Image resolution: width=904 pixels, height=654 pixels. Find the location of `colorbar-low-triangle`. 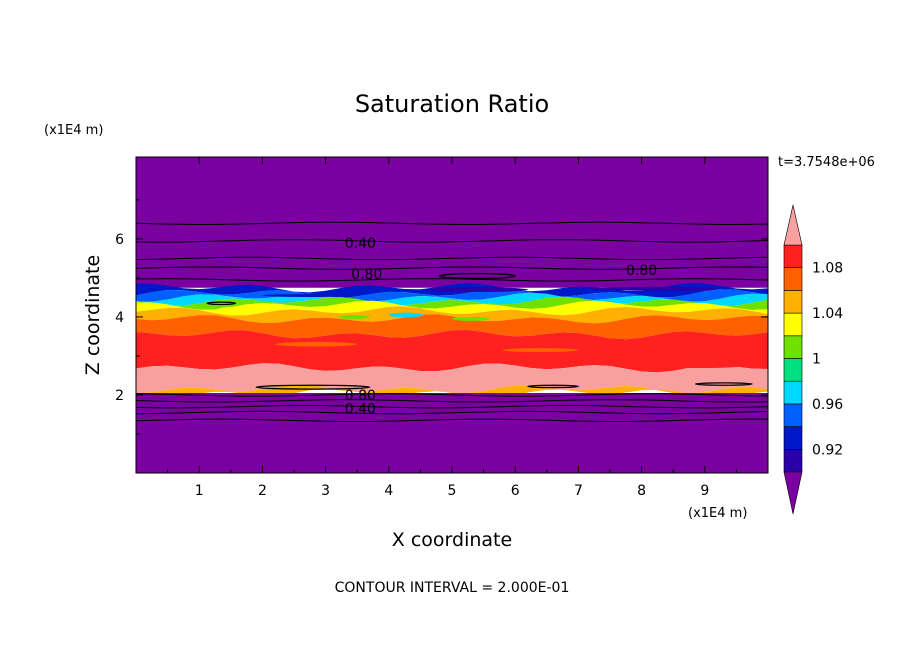

colorbar-low-triangle is located at coordinates (793, 493).